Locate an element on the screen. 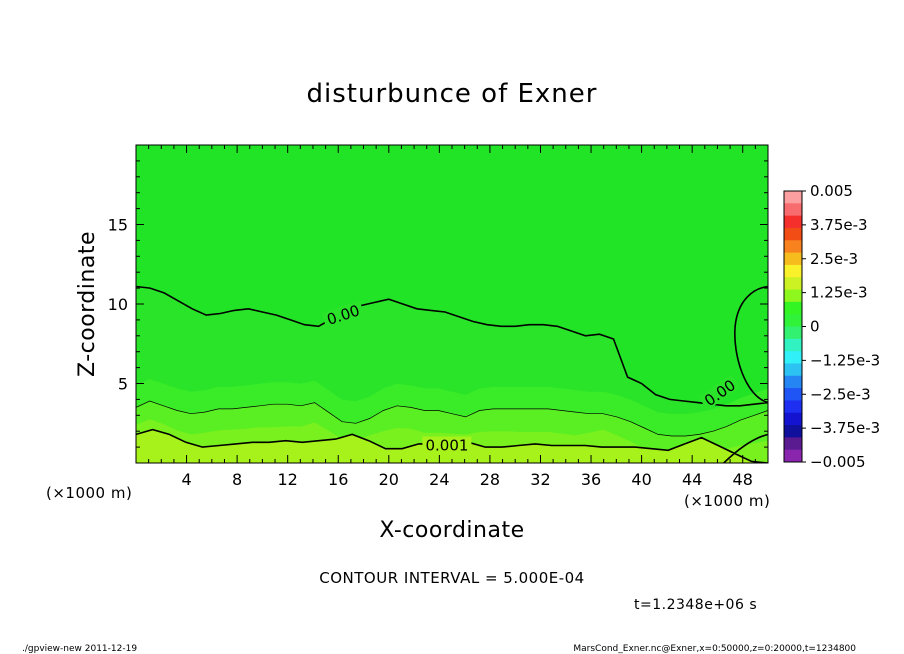 Image resolution: width=904 pixels, height=654 pixels. y-axis-label: Z-coordinate is located at coordinates (87, 304).